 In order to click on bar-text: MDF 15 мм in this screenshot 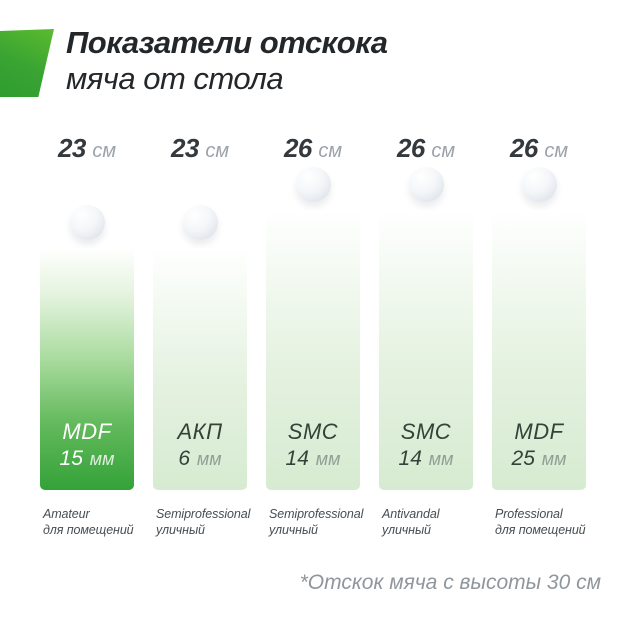, I will do `click(87, 445)`.